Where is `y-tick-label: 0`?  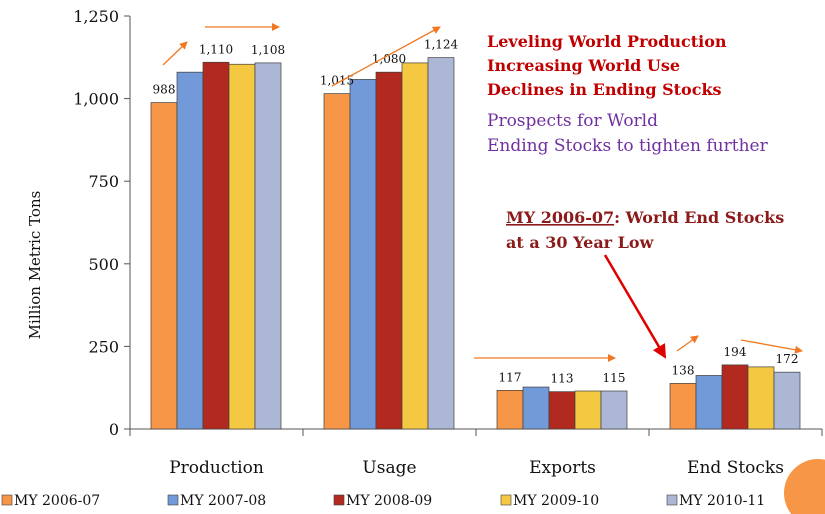
y-tick-label: 0 is located at coordinates (114, 429).